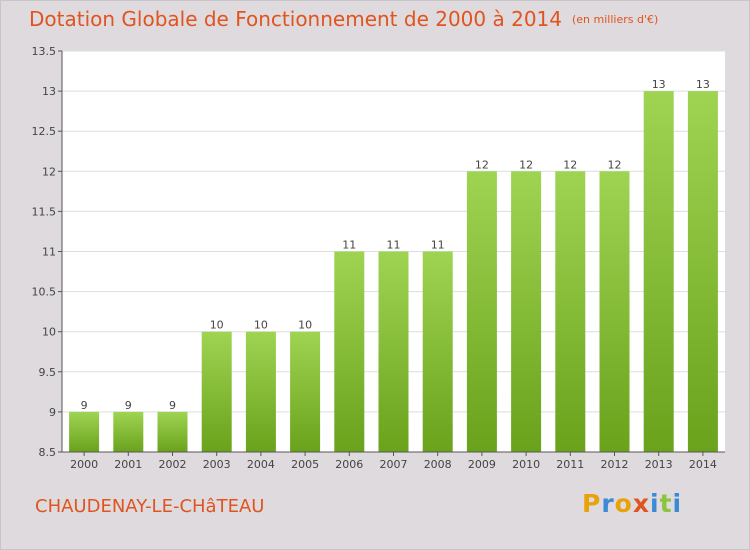 The width and height of the screenshot is (750, 550). What do you see at coordinates (641, 503) in the screenshot?
I see `logo-letter: x` at bounding box center [641, 503].